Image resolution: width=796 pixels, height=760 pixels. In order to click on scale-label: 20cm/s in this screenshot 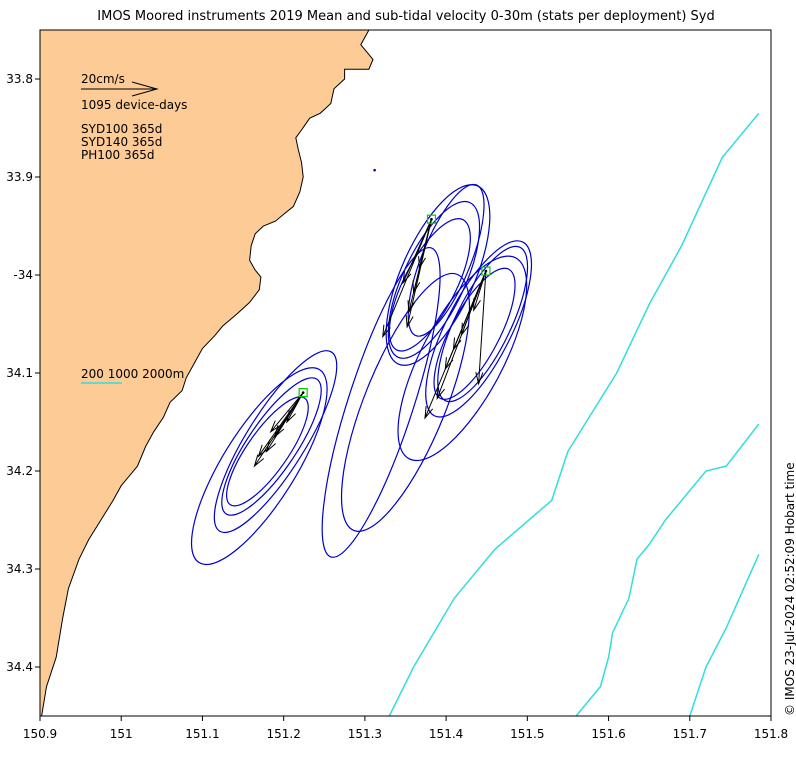, I will do `click(103, 79)`.